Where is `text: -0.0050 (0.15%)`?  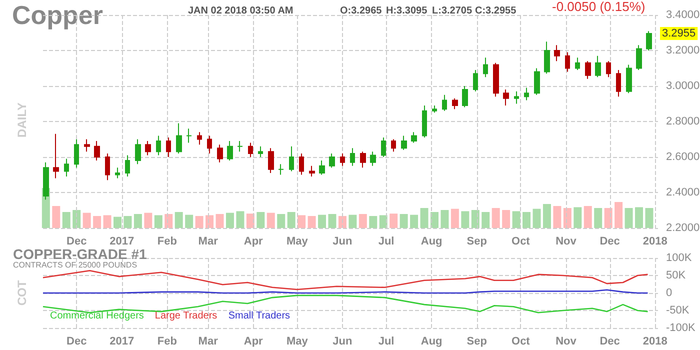 text: -0.0050 (0.15%) is located at coordinates (599, 7).